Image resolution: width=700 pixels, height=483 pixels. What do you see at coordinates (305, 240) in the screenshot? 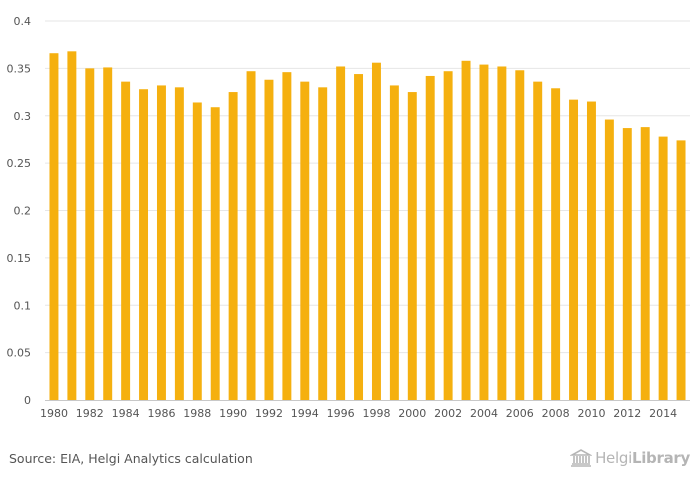
I see `bar-1994` at bounding box center [305, 240].